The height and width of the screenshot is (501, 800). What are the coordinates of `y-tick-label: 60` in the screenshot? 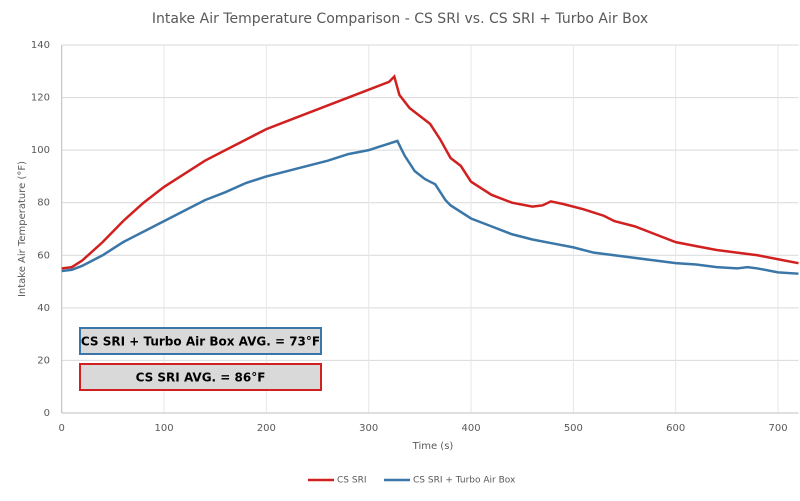 It's located at (43, 255).